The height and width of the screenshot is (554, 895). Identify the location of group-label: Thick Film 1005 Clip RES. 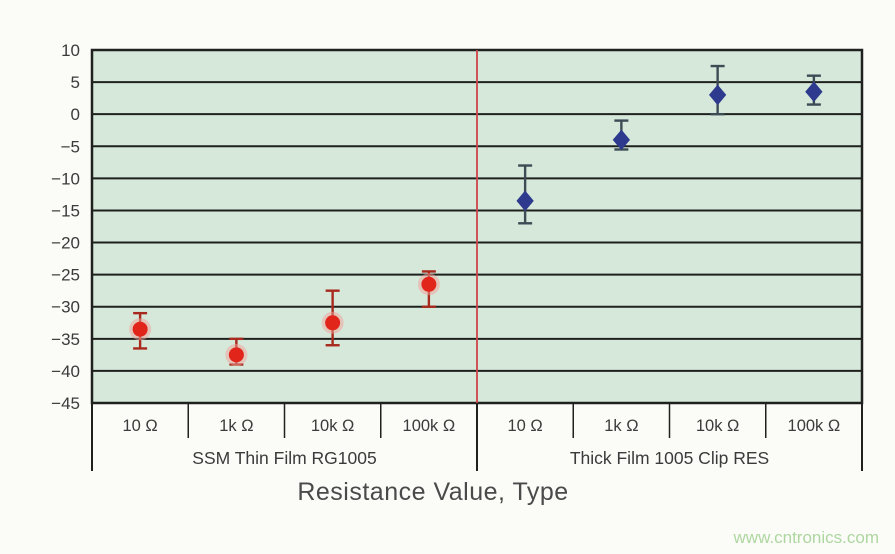
(669, 458).